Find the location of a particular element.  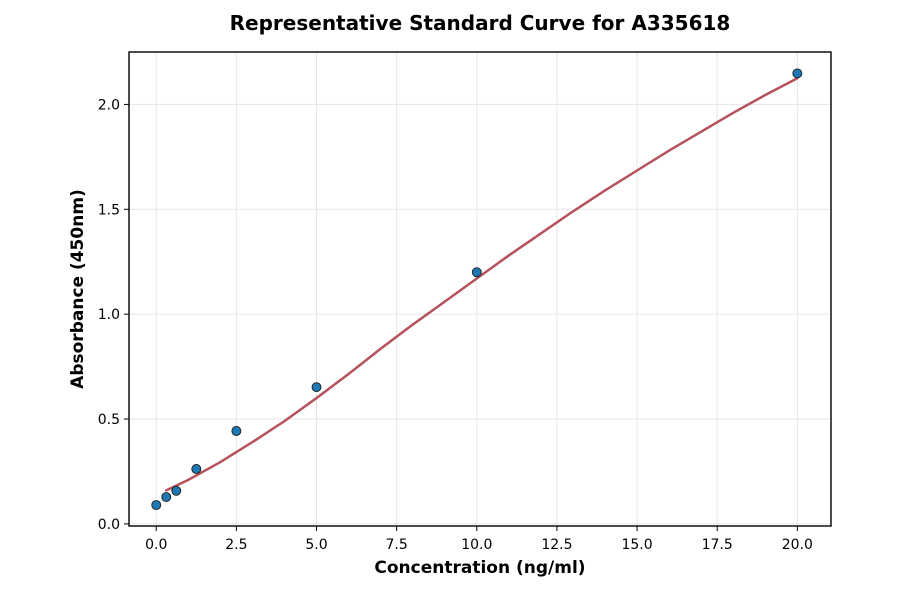

x-tick-label: 17.5 is located at coordinates (717, 545).